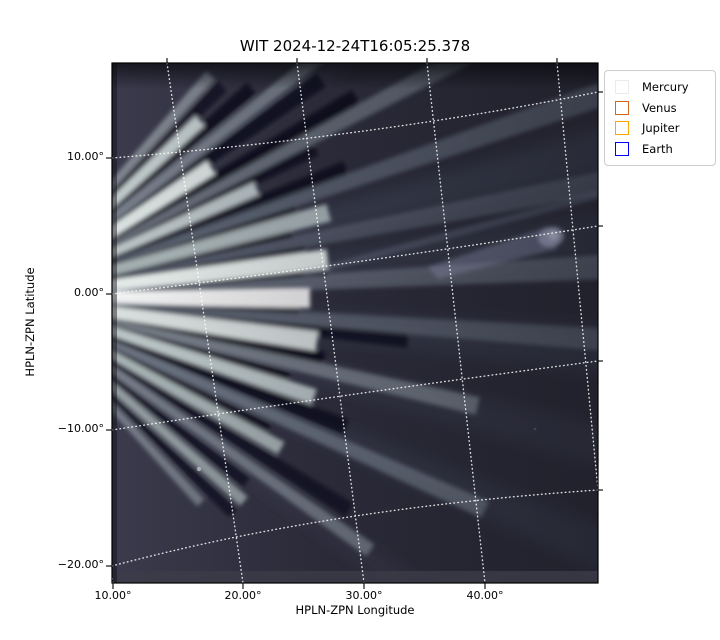 Image resolution: width=720 pixels, height=640 pixels. I want to click on legend-entry: Jupiter, so click(662, 128).